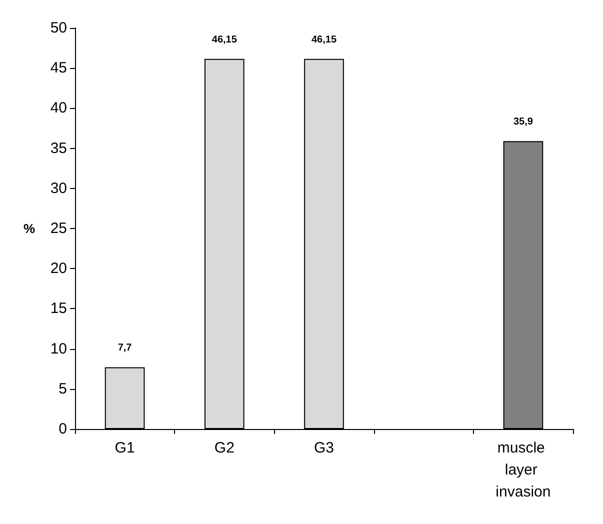 The image size is (603, 524). What do you see at coordinates (62, 429) in the screenshot?
I see `y-tick-label: 0` at bounding box center [62, 429].